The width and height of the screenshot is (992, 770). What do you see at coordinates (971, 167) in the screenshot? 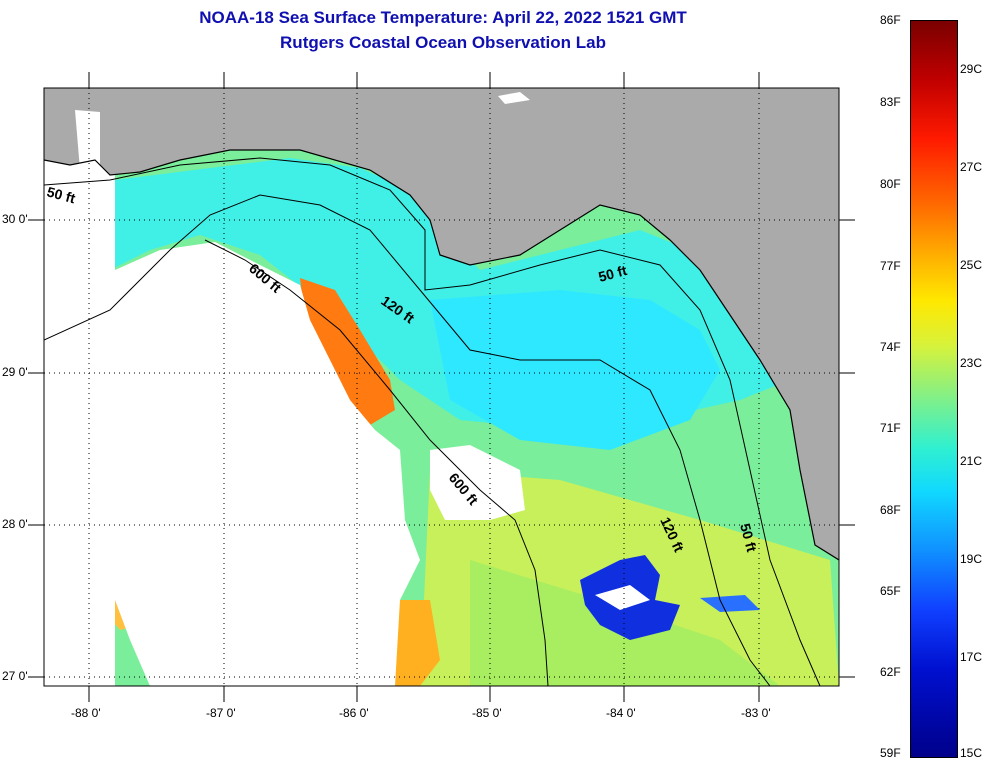
I see `legend-c-label: 27C` at bounding box center [971, 167].